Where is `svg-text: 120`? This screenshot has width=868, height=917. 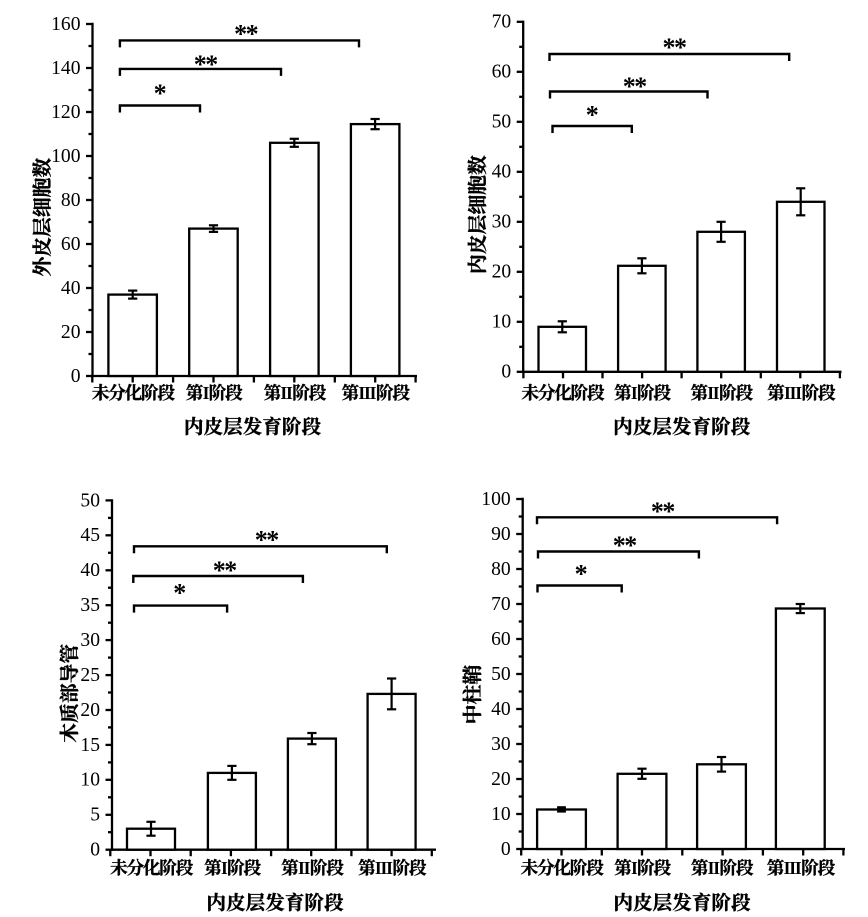
svg-text: 120 is located at coordinates (66, 112).